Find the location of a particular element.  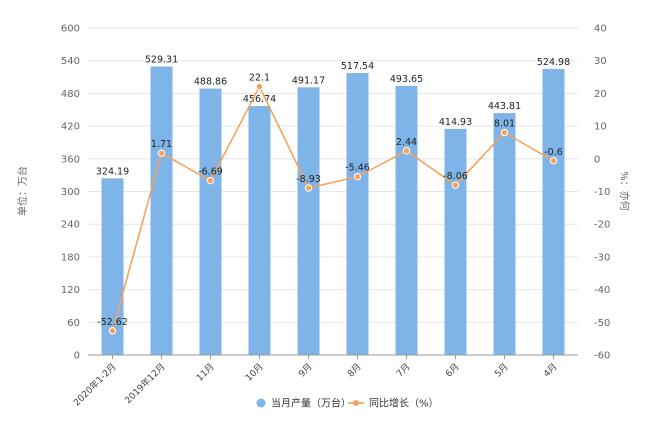

y-axis-left-label: 单位：万台 is located at coordinates (22, 191).